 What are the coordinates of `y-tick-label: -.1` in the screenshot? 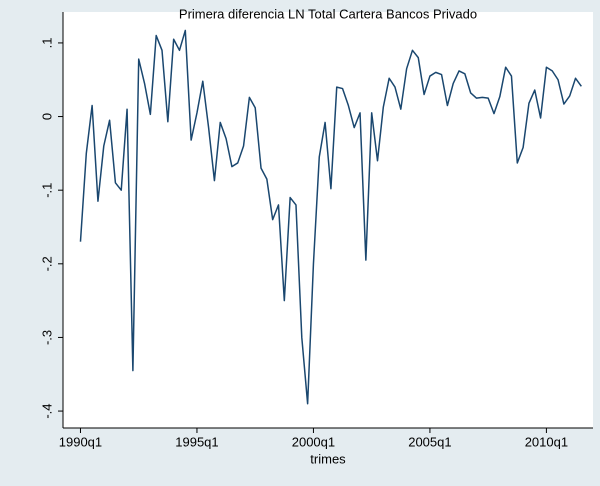 It's located at (46, 190).